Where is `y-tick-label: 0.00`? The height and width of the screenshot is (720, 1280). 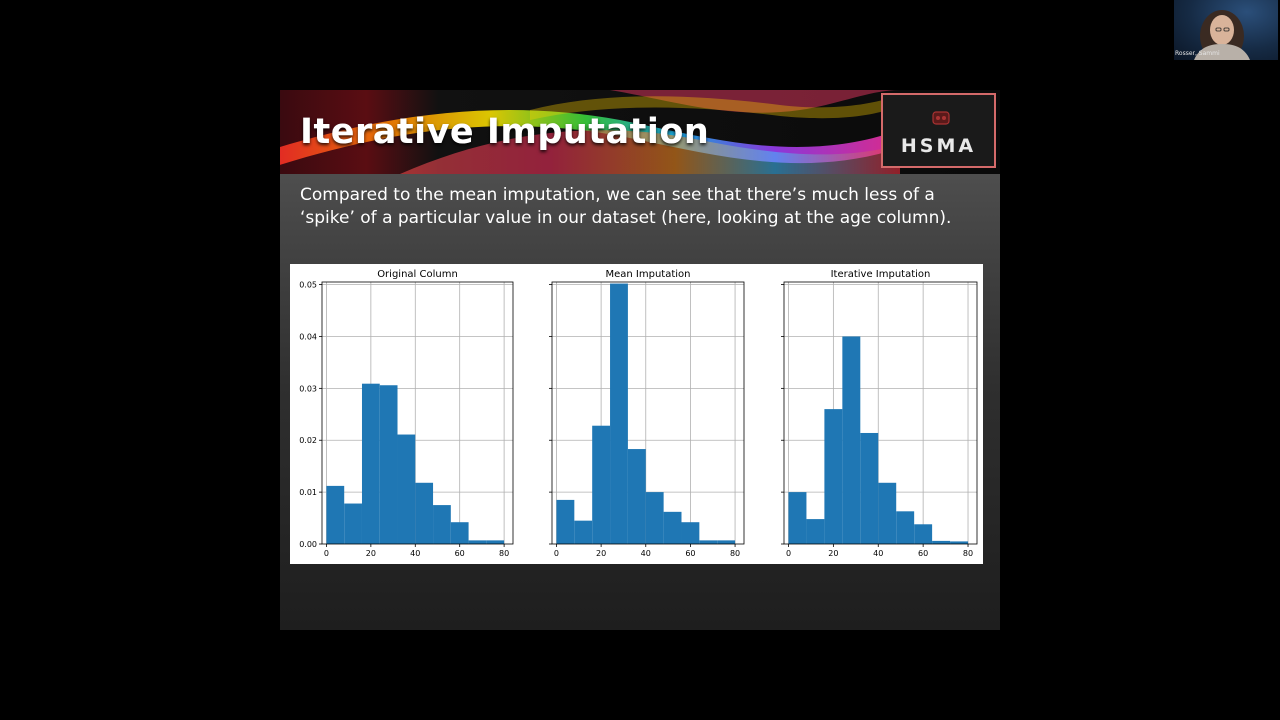
y-tick-label: 0.00 is located at coordinates (308, 544).